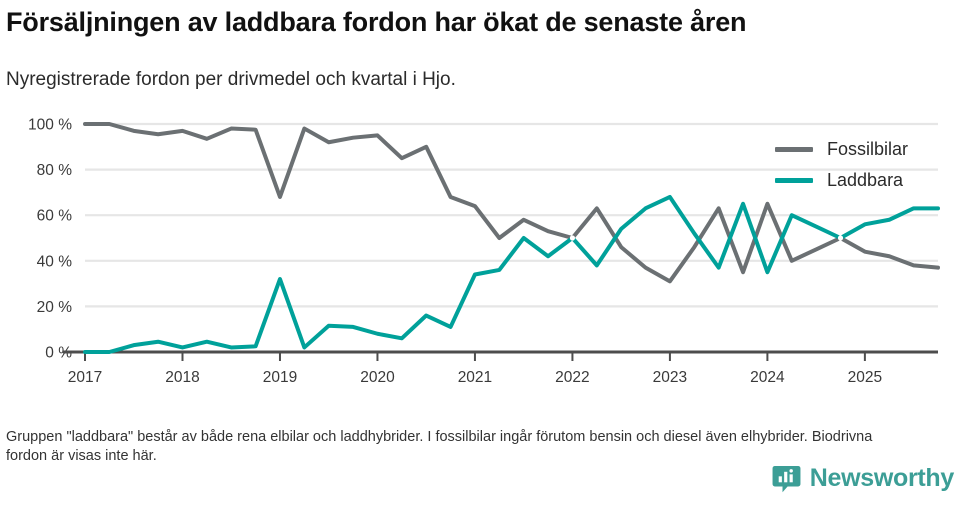 The width and height of the screenshot is (960, 505). I want to click on brand-wordmark: Newsworthy, so click(882, 478).